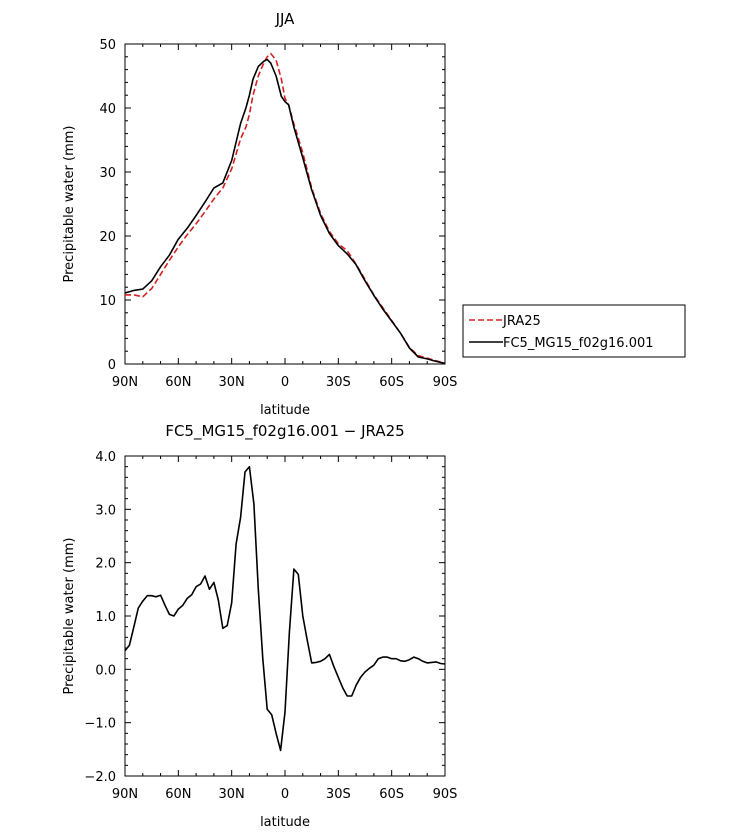  What do you see at coordinates (105, 617) in the screenshot?
I see `y-tick-label: 1.0` at bounding box center [105, 617].